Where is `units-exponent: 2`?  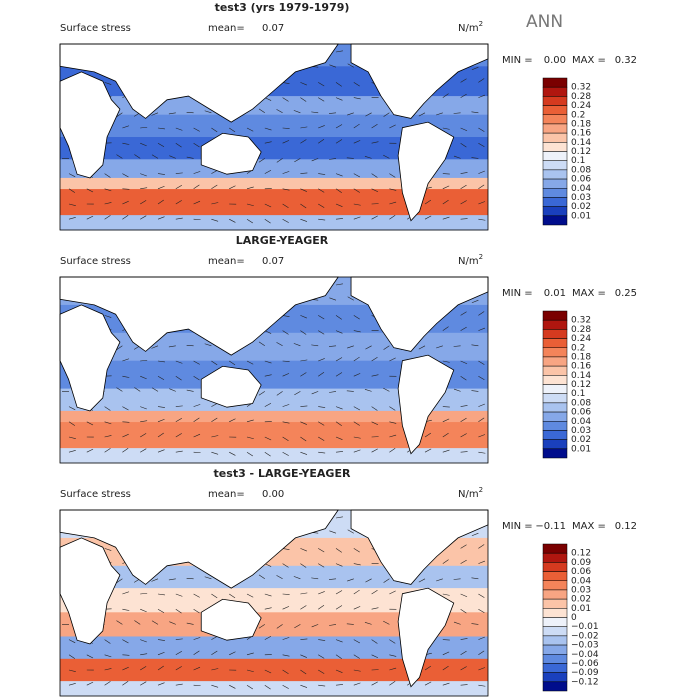
units-exponent: 2 is located at coordinates (481, 490).